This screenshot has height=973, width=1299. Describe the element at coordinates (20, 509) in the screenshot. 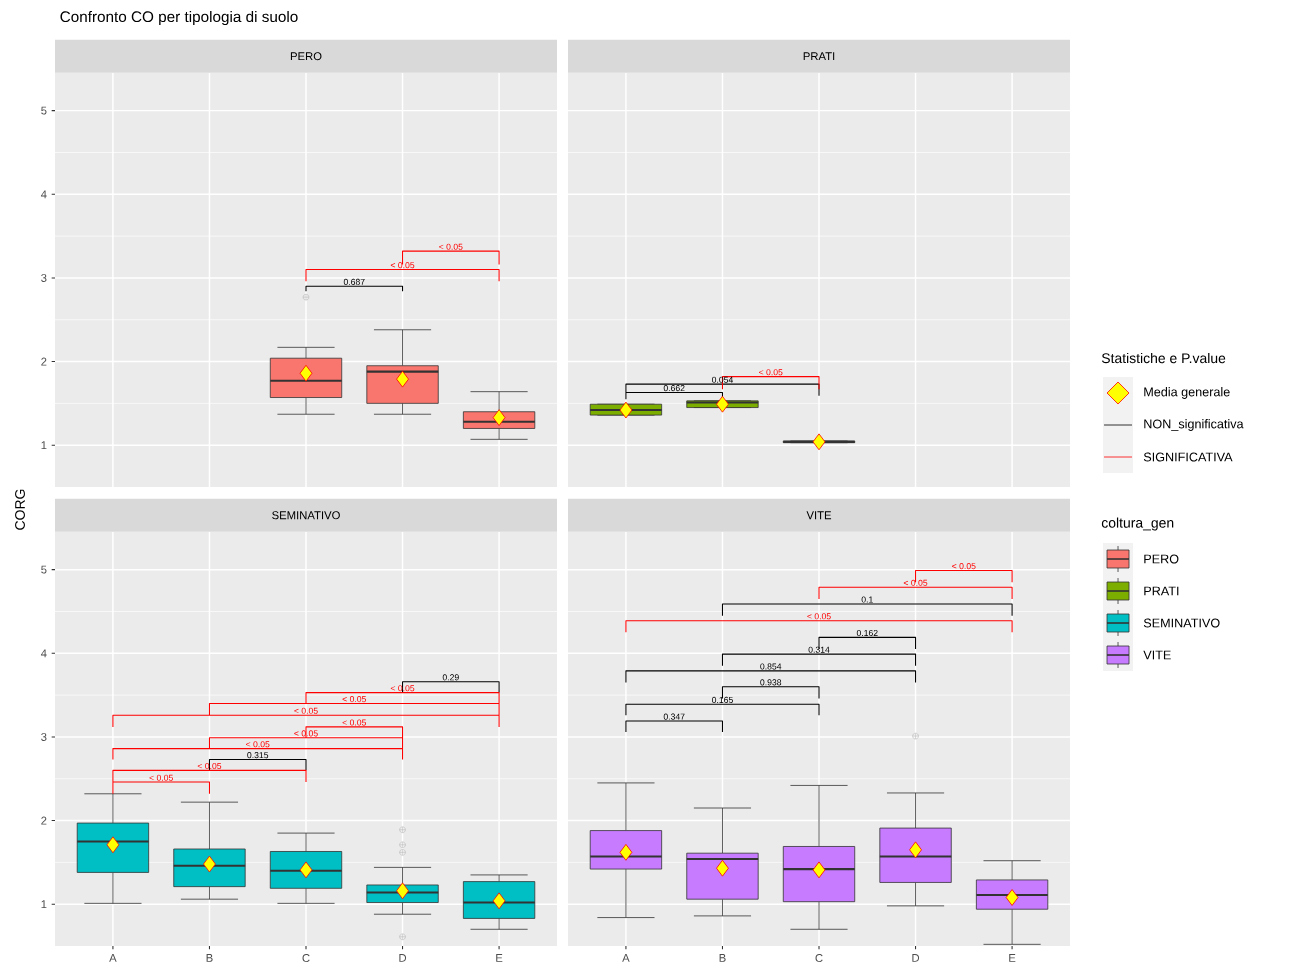

I see `y-axis-title: CORG` at that location.